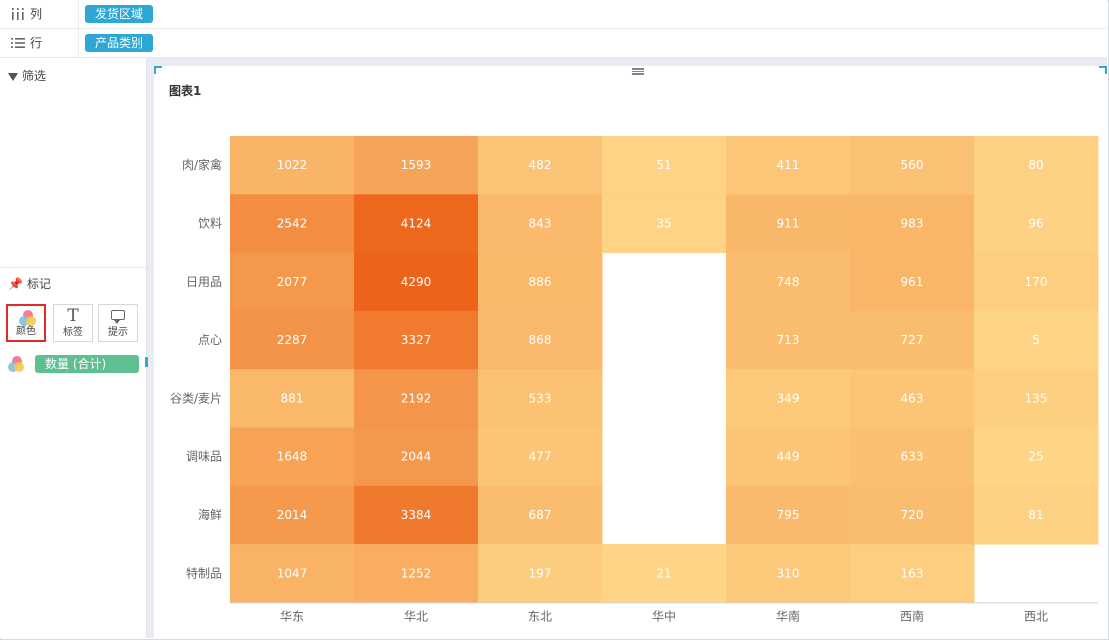  I want to click on columns-shelf: 列 发货区域, so click(553, 14).